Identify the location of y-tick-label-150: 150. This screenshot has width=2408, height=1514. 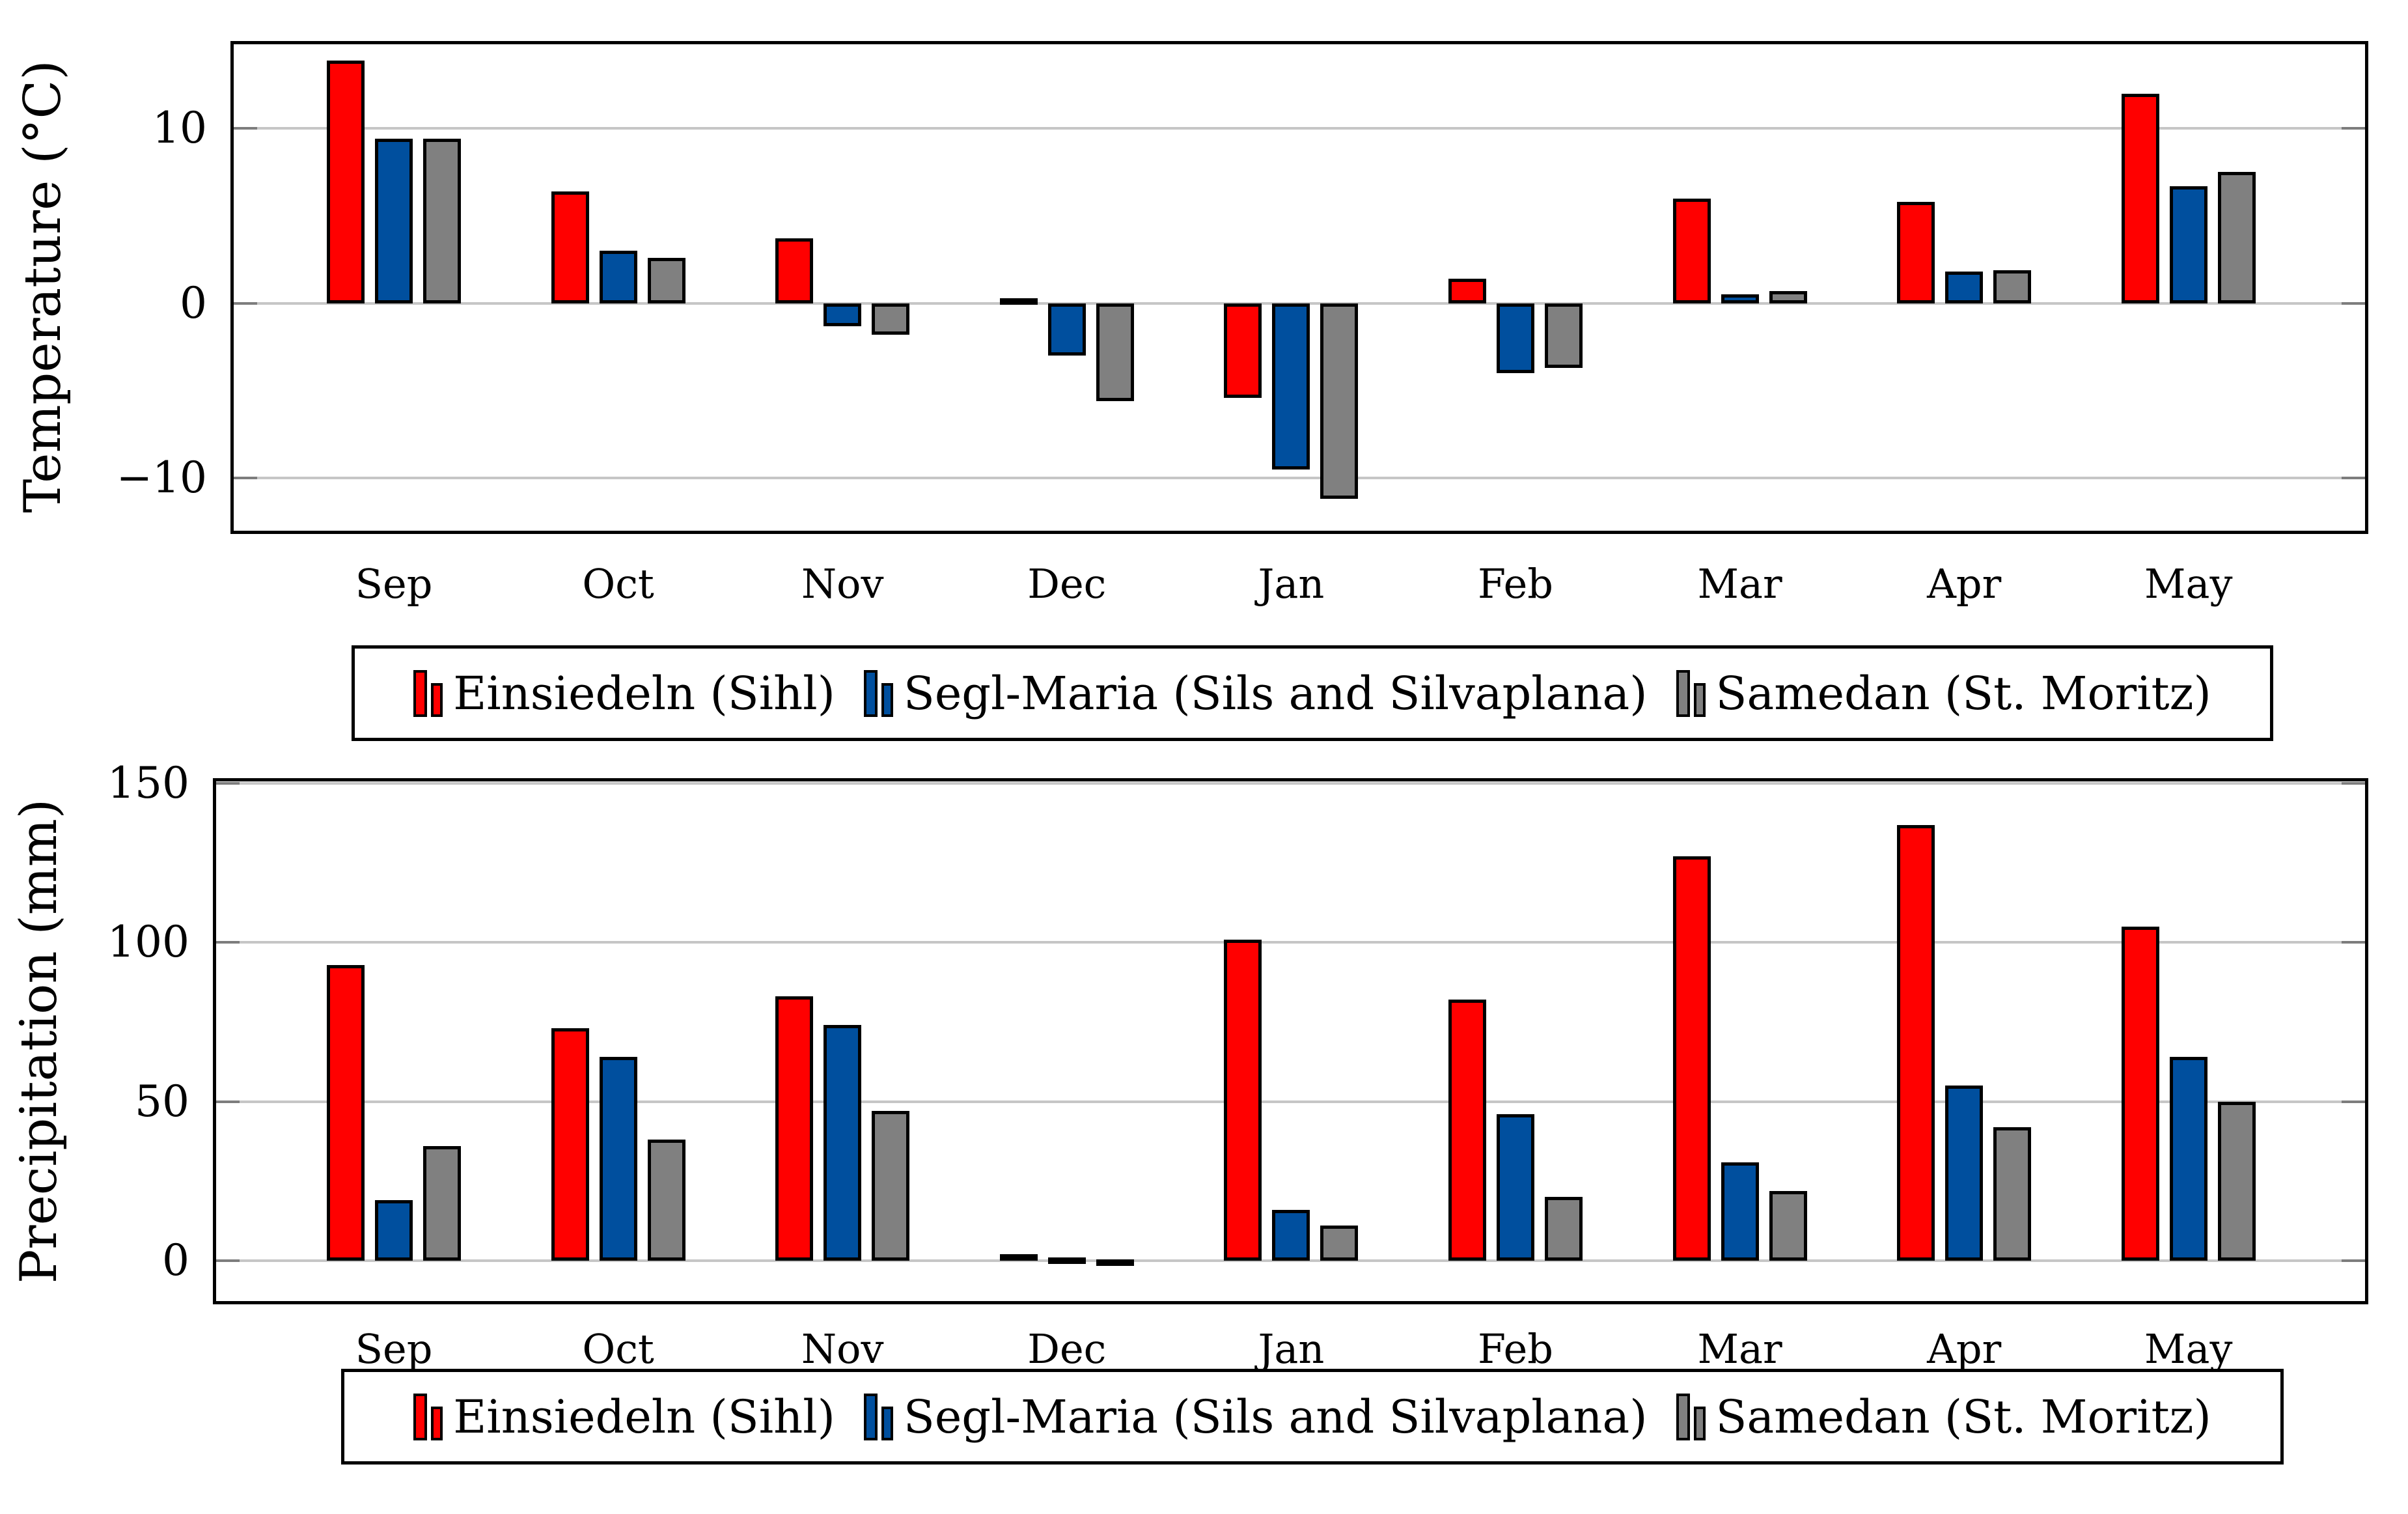
(148, 783).